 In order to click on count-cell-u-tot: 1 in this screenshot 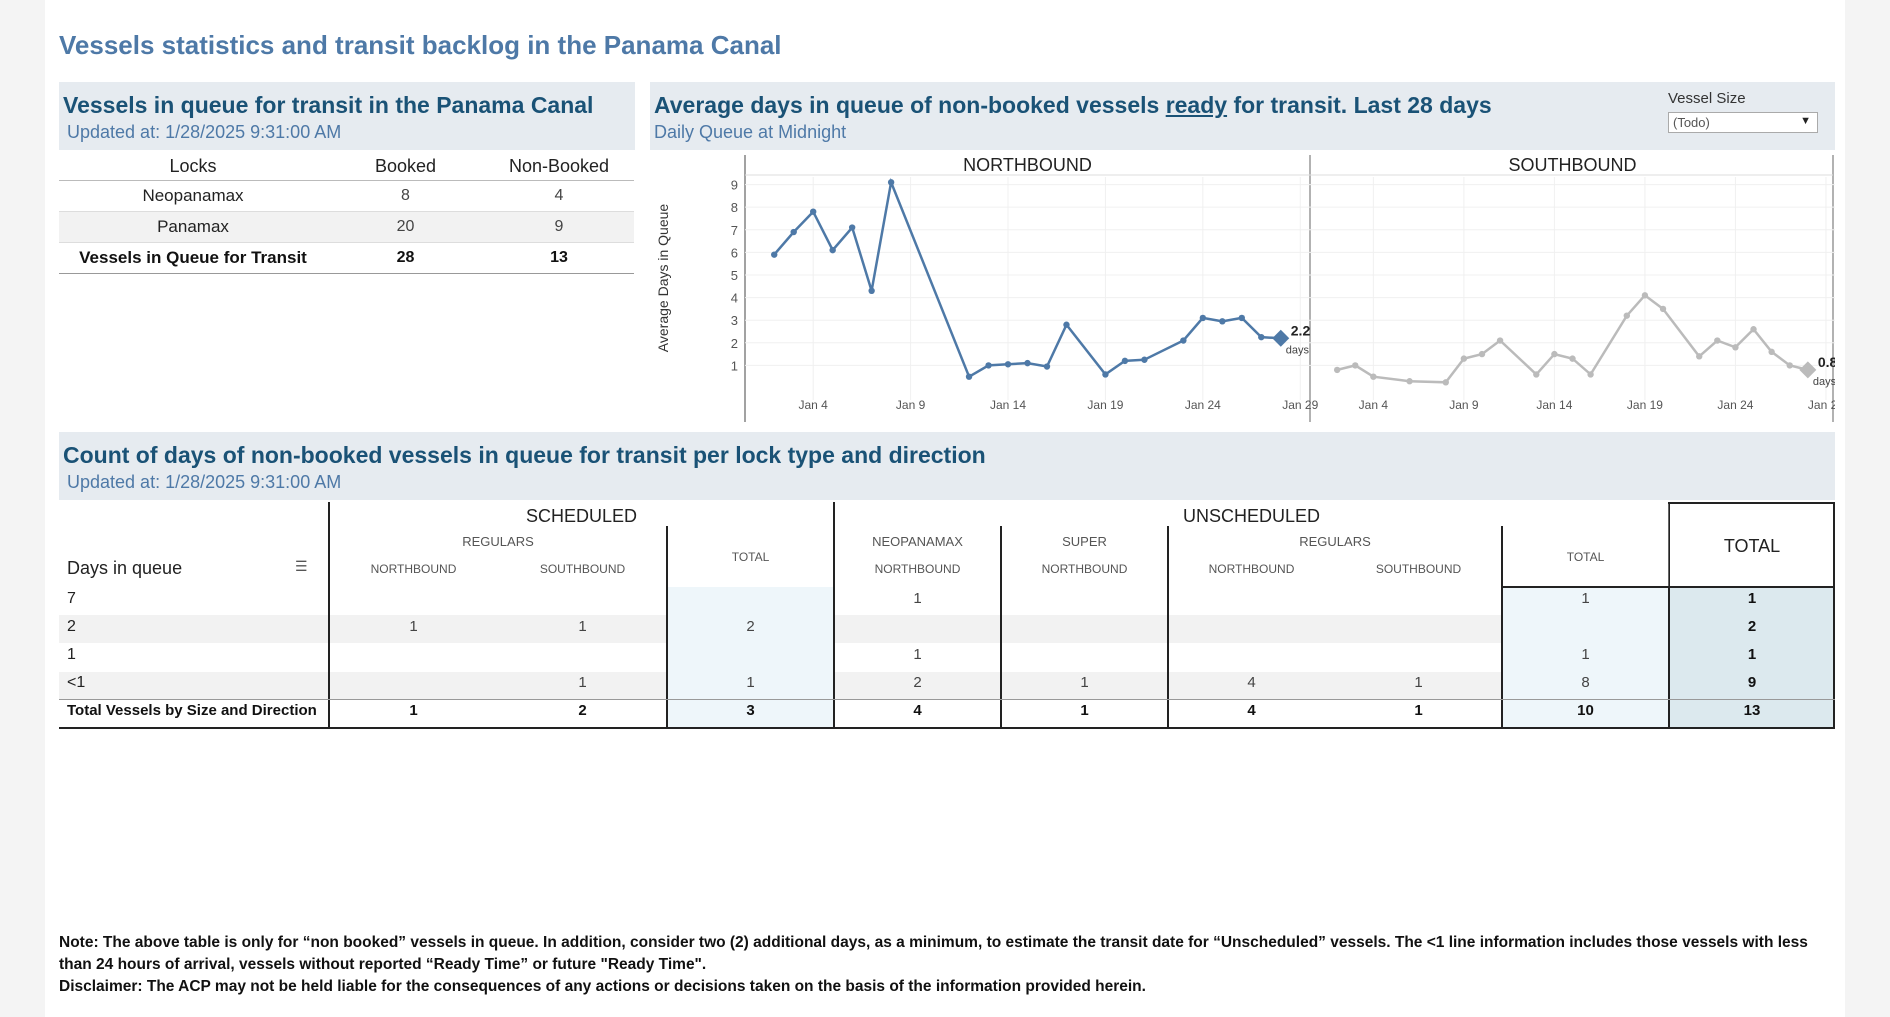, I will do `click(1585, 654)`.